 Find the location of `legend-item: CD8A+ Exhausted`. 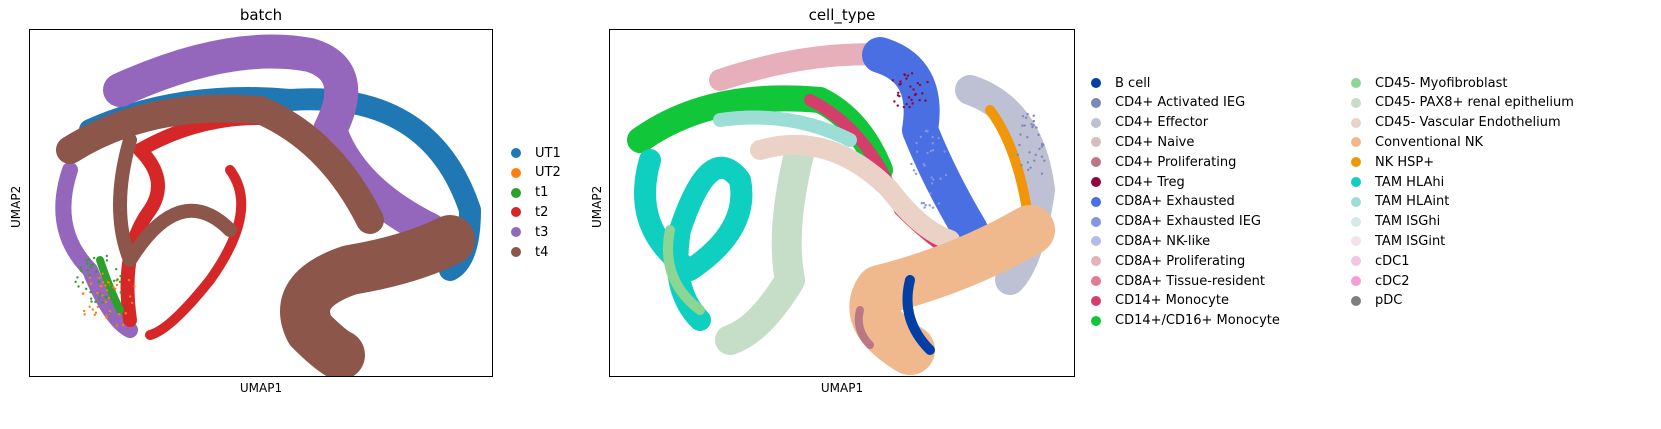

legend-item: CD8A+ Exhausted is located at coordinates (1163, 202).